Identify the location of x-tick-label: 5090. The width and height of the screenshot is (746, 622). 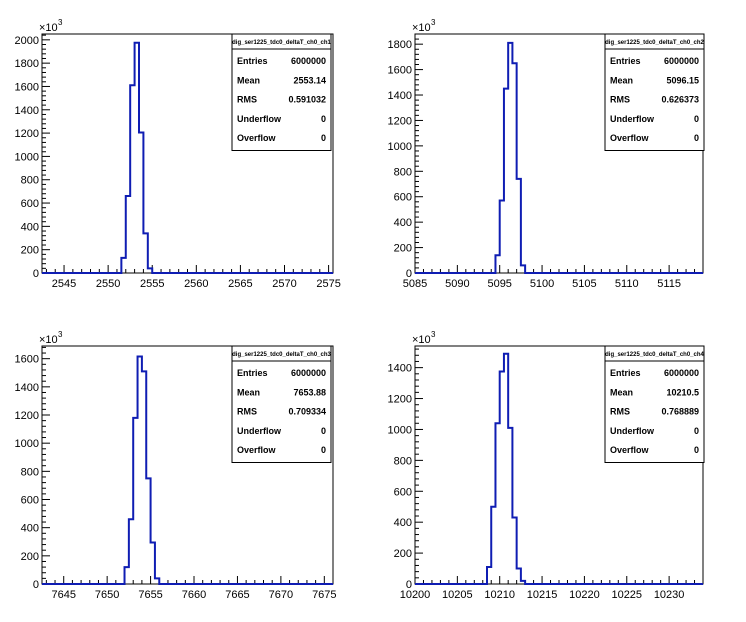
(457, 284).